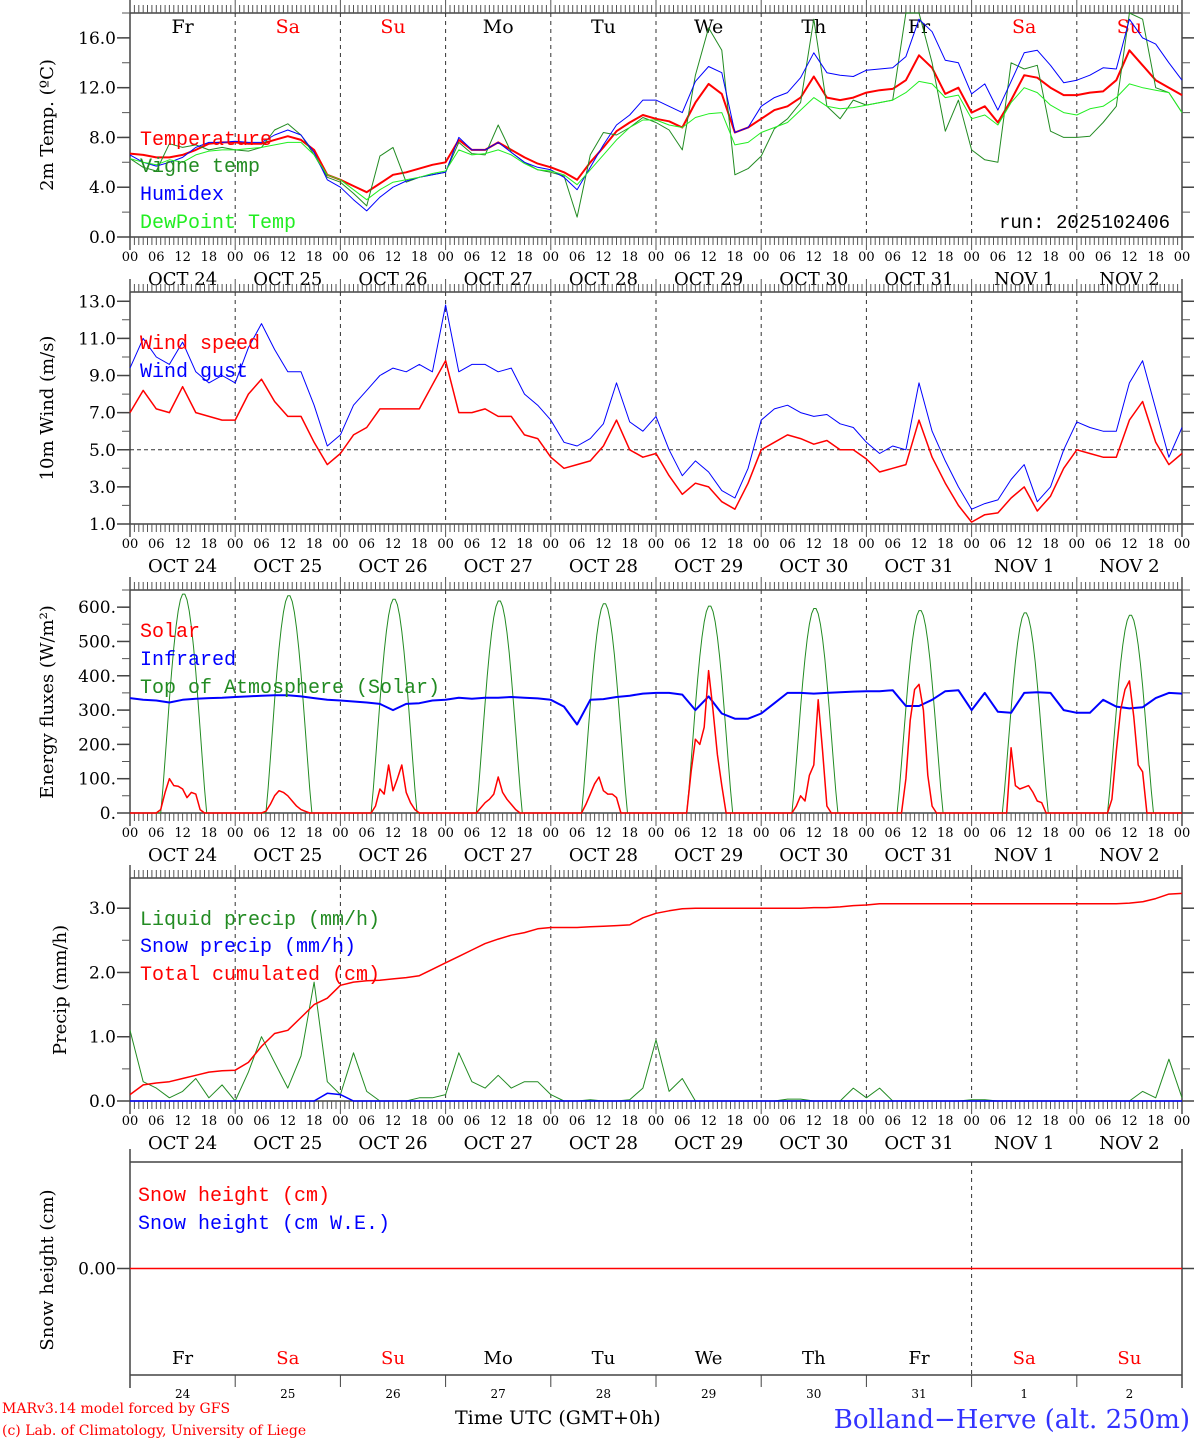 This screenshot has height=1440, width=1194. What do you see at coordinates (919, 27) in the screenshot?
I see `weekday-label: Fr` at bounding box center [919, 27].